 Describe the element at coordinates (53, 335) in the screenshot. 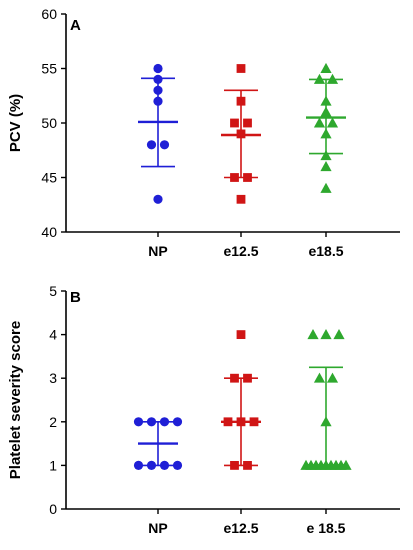

I see `y-tick-label: 4` at that location.